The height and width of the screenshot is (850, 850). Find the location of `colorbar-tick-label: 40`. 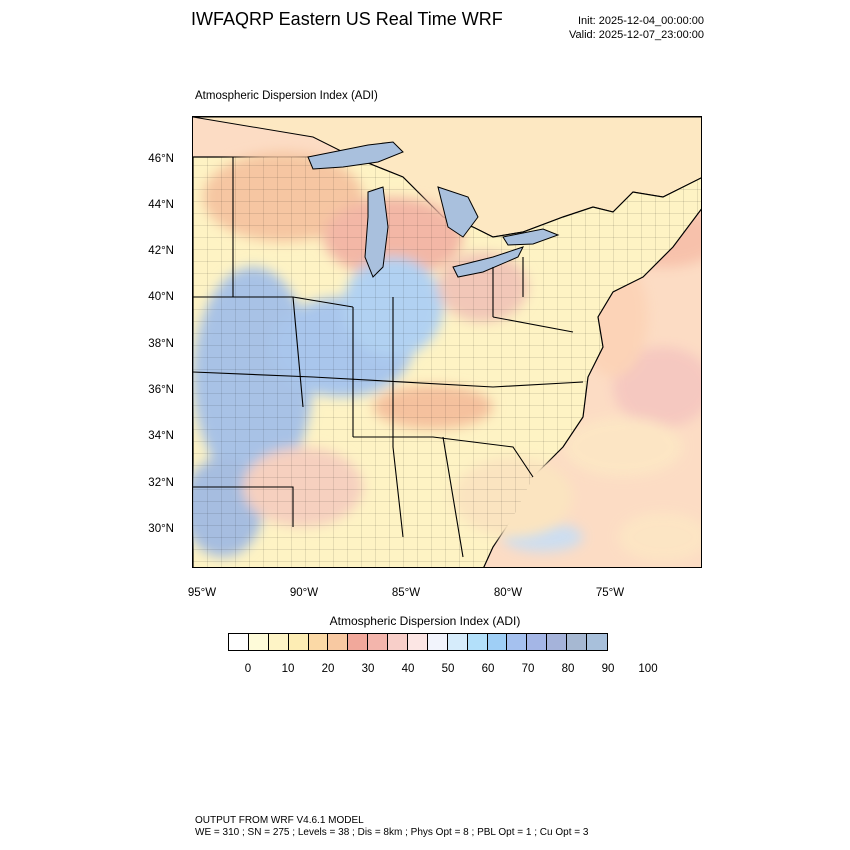

colorbar-tick-label: 40 is located at coordinates (408, 669).